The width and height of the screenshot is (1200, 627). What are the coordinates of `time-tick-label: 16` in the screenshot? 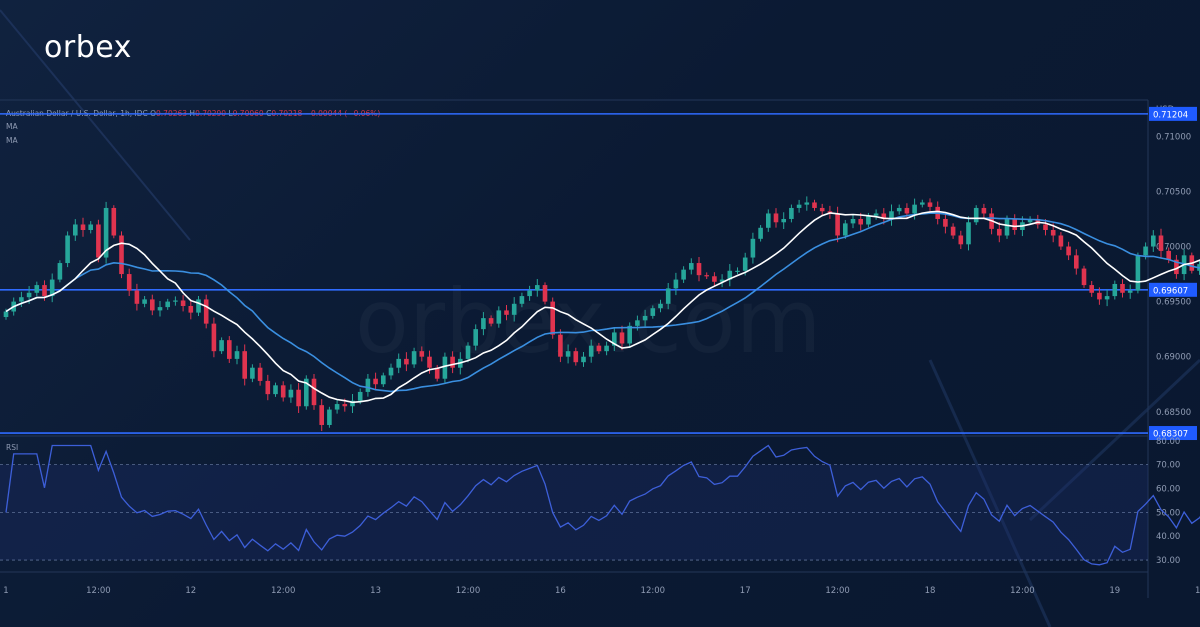 It's located at (560, 591).